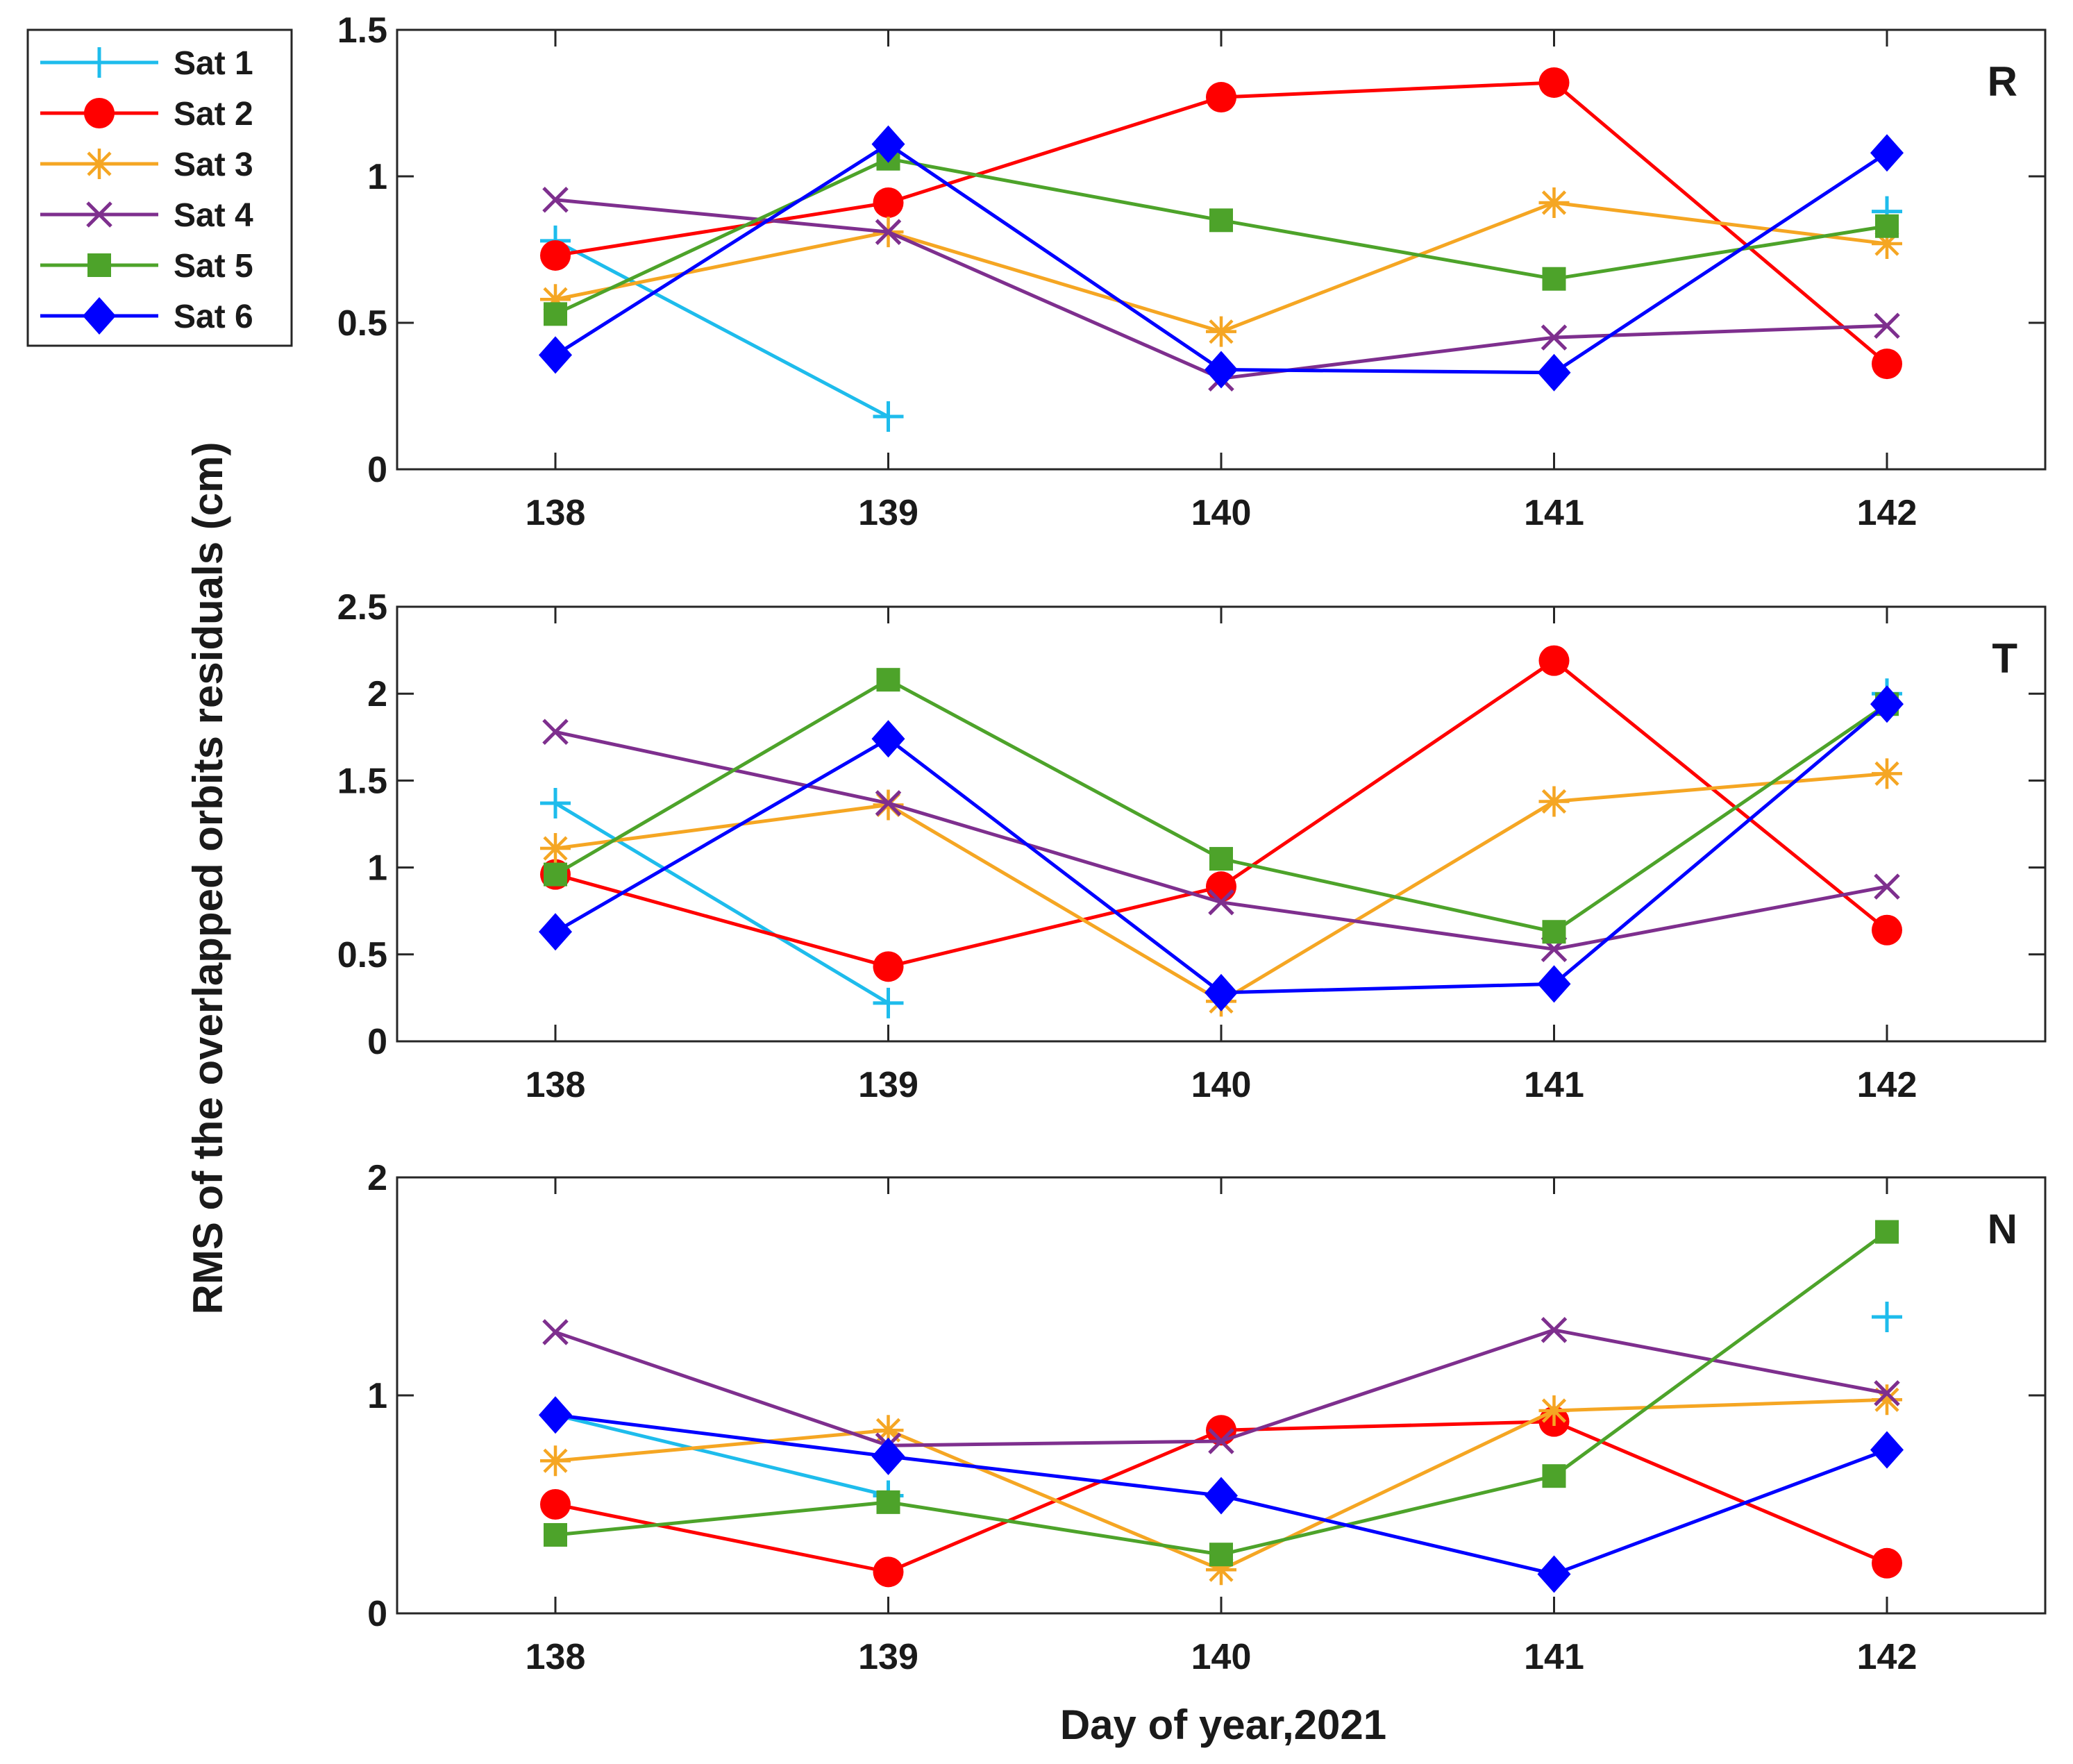 Image resolution: width=2073 pixels, height=1764 pixels. I want to click on y-tick-label: 1.5, so click(362, 781).